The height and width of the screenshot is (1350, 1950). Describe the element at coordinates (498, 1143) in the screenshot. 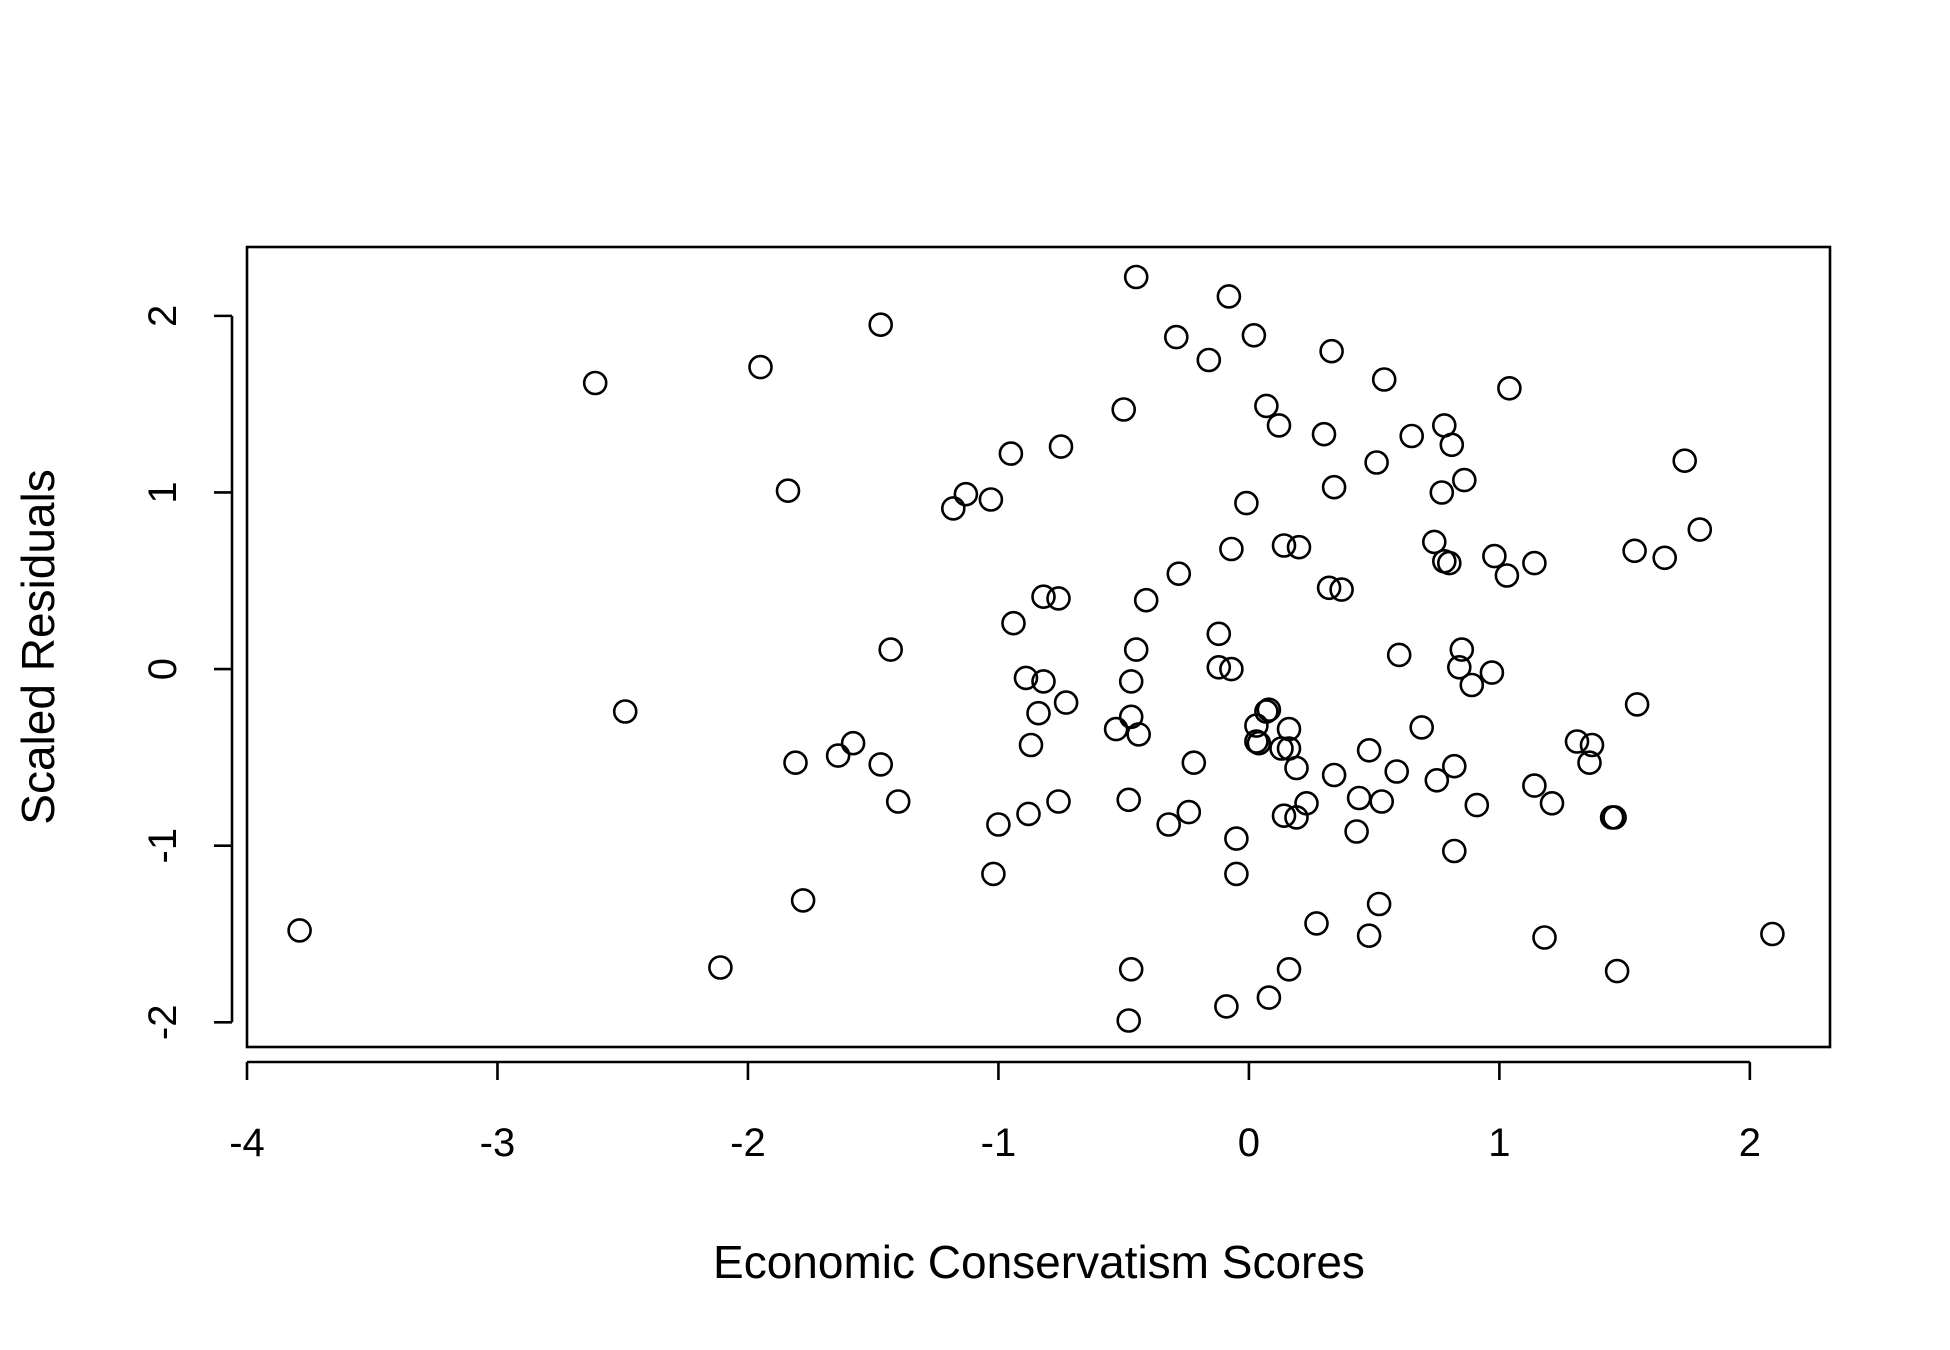

I see `x-tick-label-1: -3` at that location.